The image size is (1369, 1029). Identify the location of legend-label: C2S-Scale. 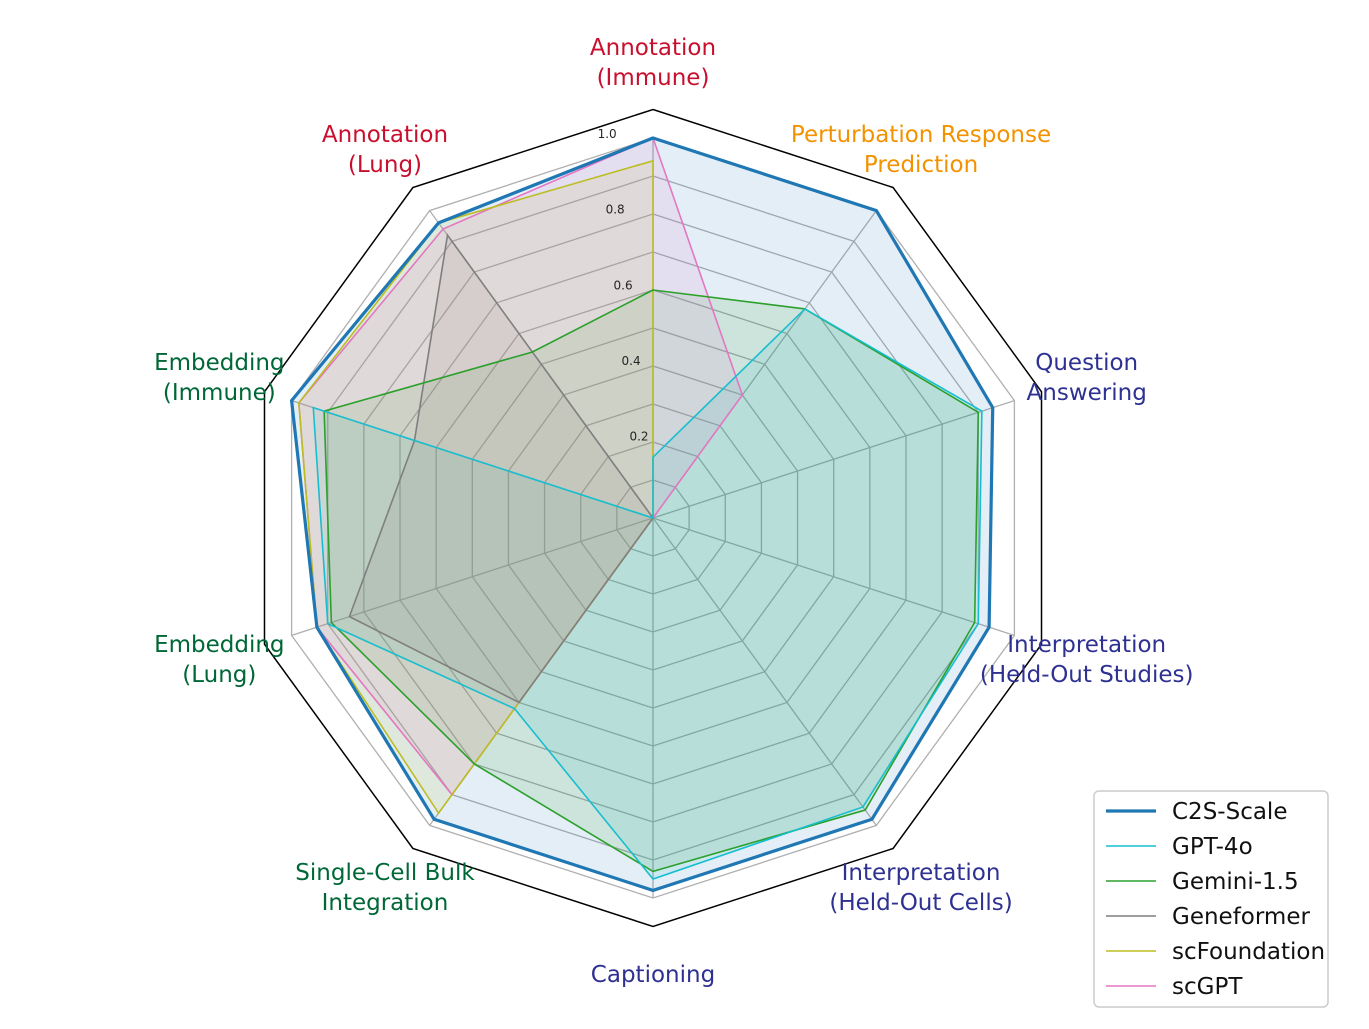
(1229, 812).